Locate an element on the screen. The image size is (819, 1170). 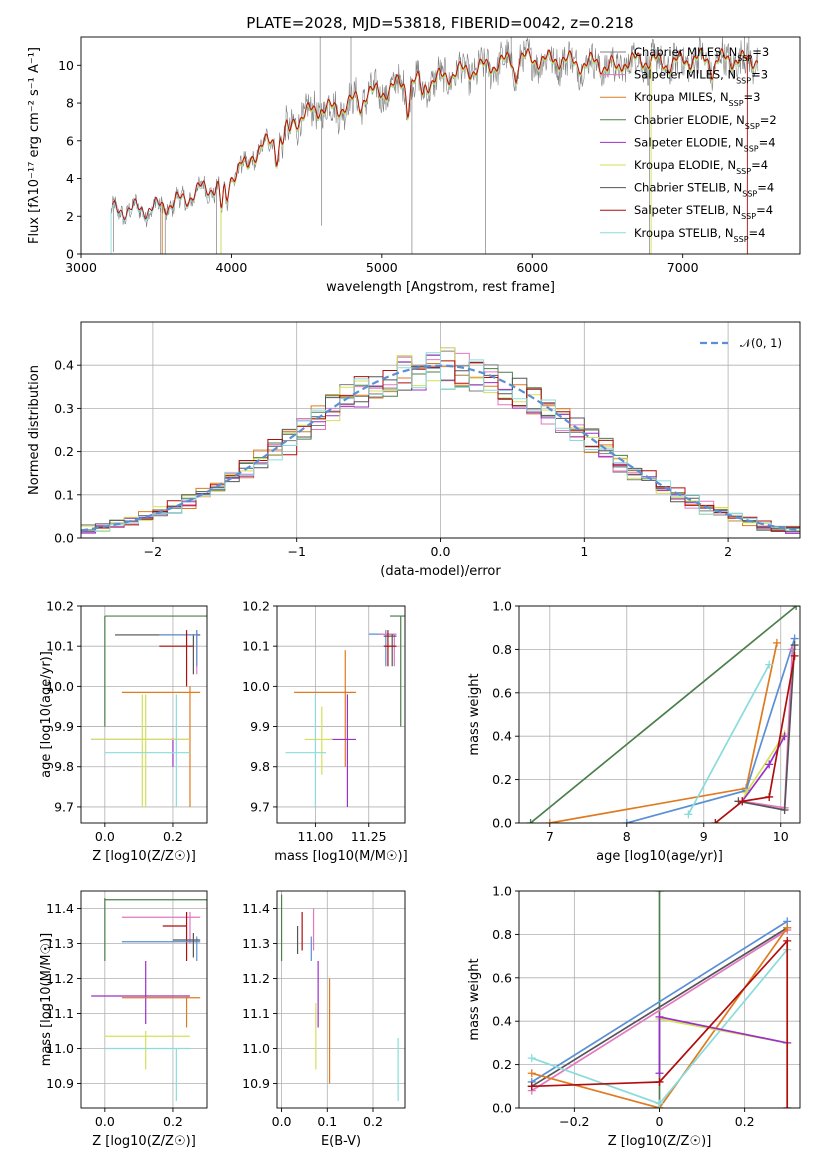
y-tick-label: 8 is located at coordinates (70, 103).